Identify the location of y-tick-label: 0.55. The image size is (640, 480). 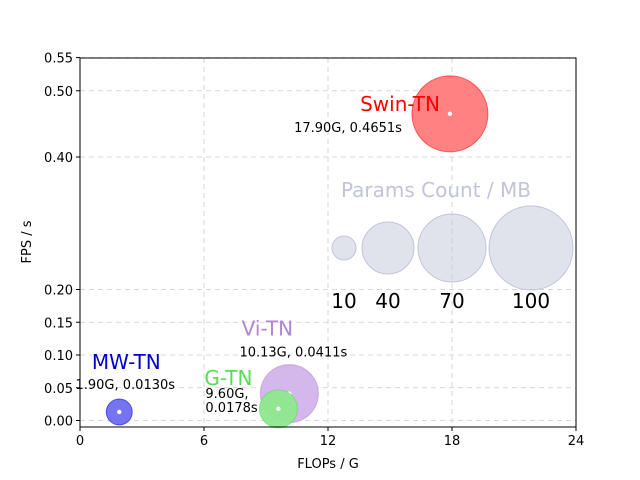
(58, 59).